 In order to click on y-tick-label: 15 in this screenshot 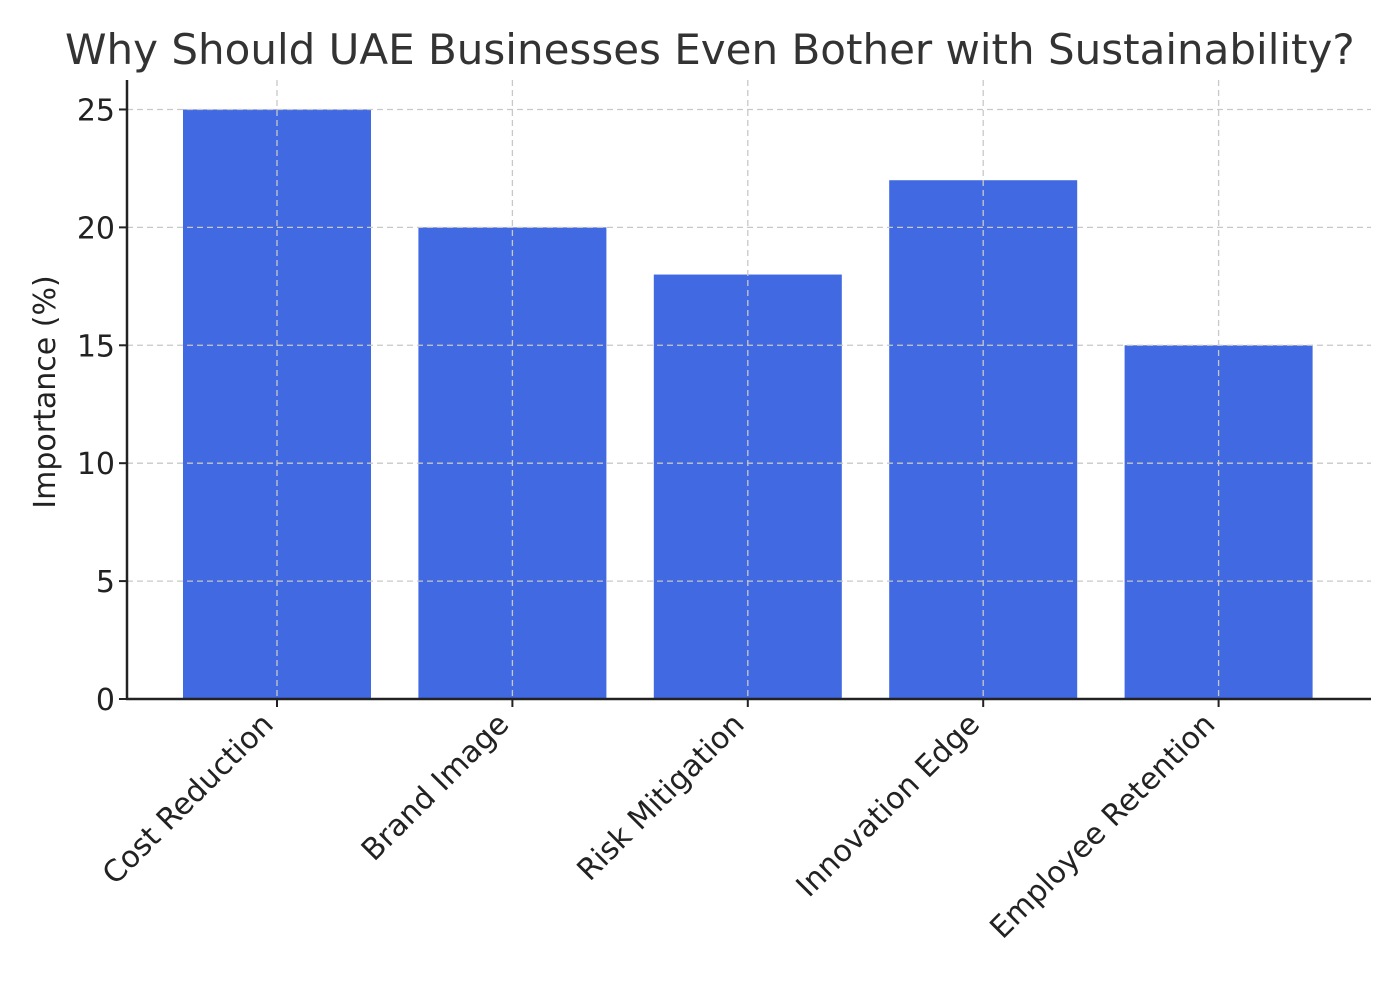, I will do `click(96, 346)`.